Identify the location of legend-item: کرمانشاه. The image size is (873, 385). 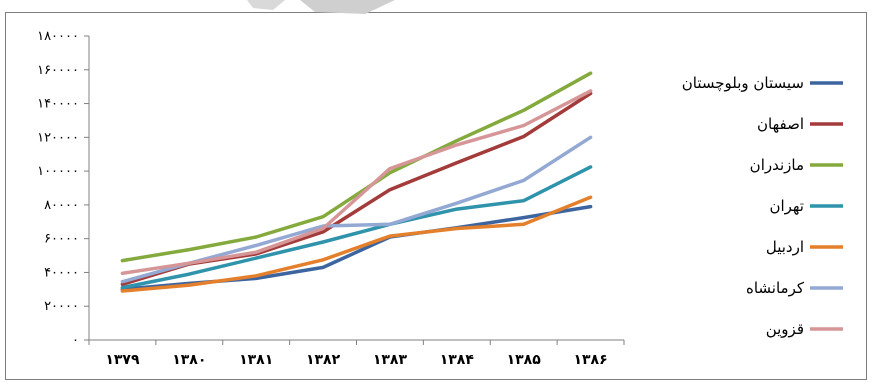
(794, 288).